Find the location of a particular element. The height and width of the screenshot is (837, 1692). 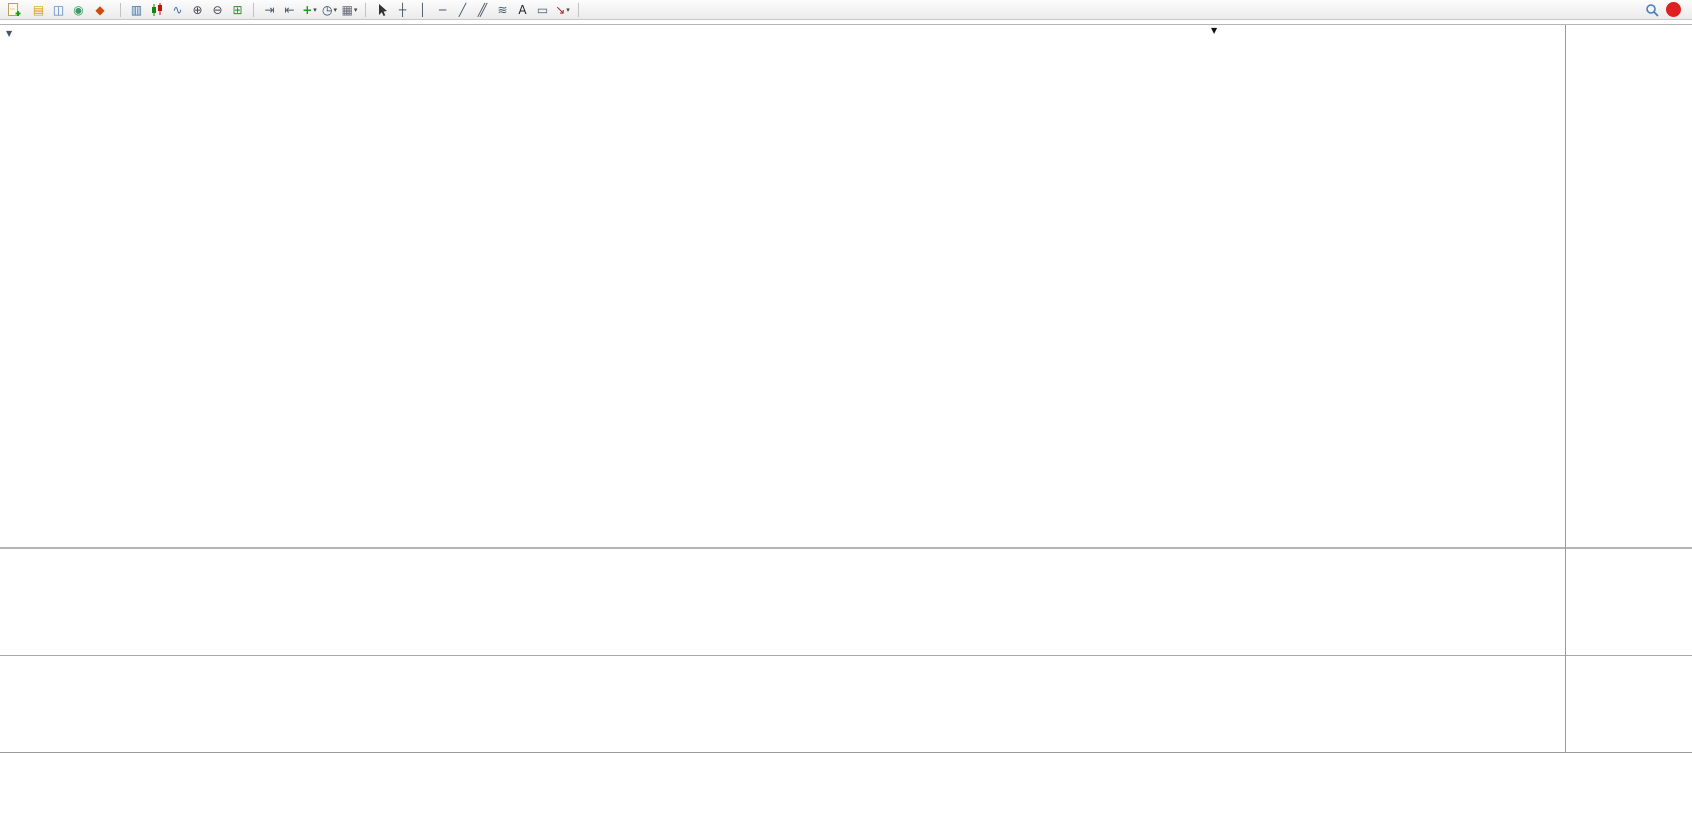

autotrade-button: ◆ is located at coordinates (101, 10).